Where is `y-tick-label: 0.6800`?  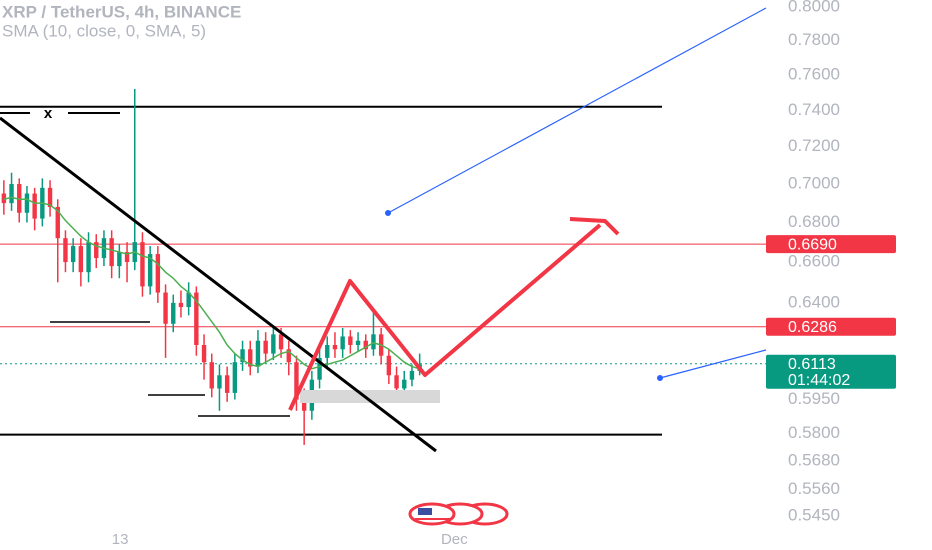 y-tick-label: 0.6800 is located at coordinates (814, 221).